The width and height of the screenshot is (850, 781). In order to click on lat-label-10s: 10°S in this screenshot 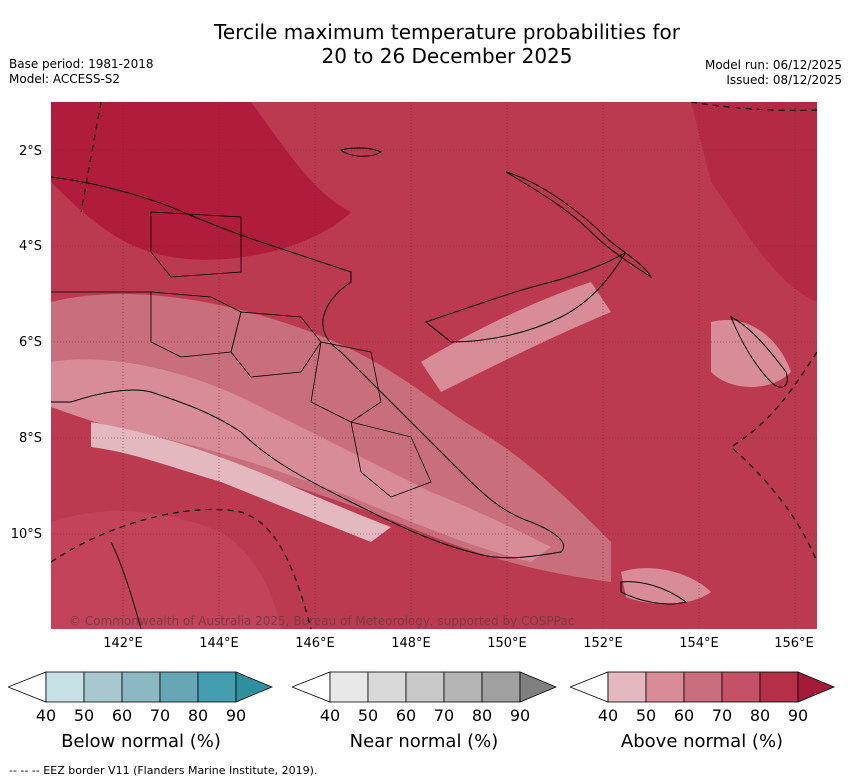, I will do `click(26, 534)`.